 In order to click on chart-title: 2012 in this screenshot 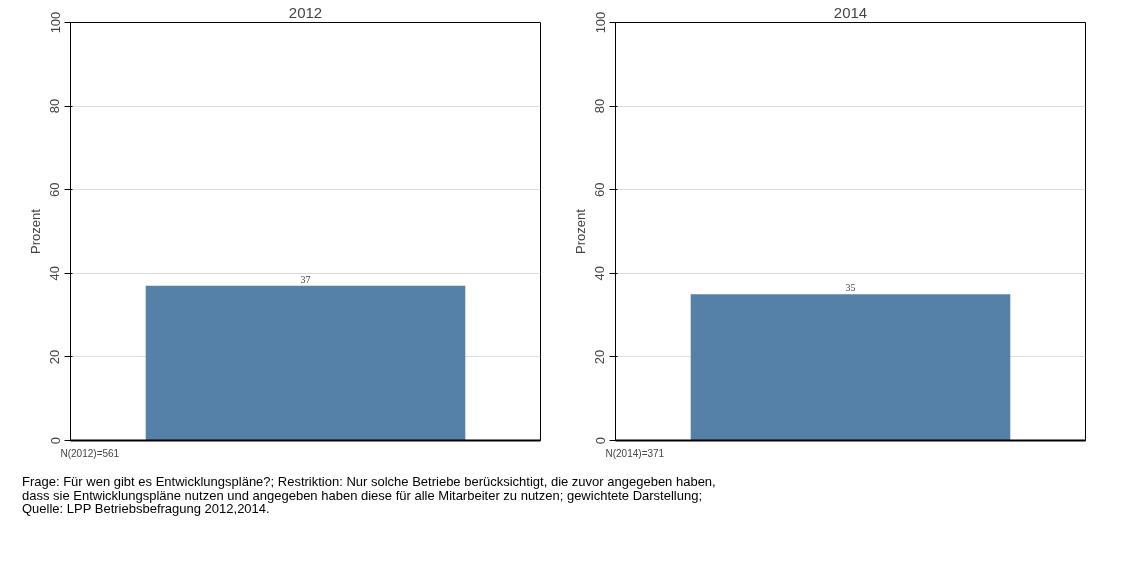, I will do `click(305, 12)`.